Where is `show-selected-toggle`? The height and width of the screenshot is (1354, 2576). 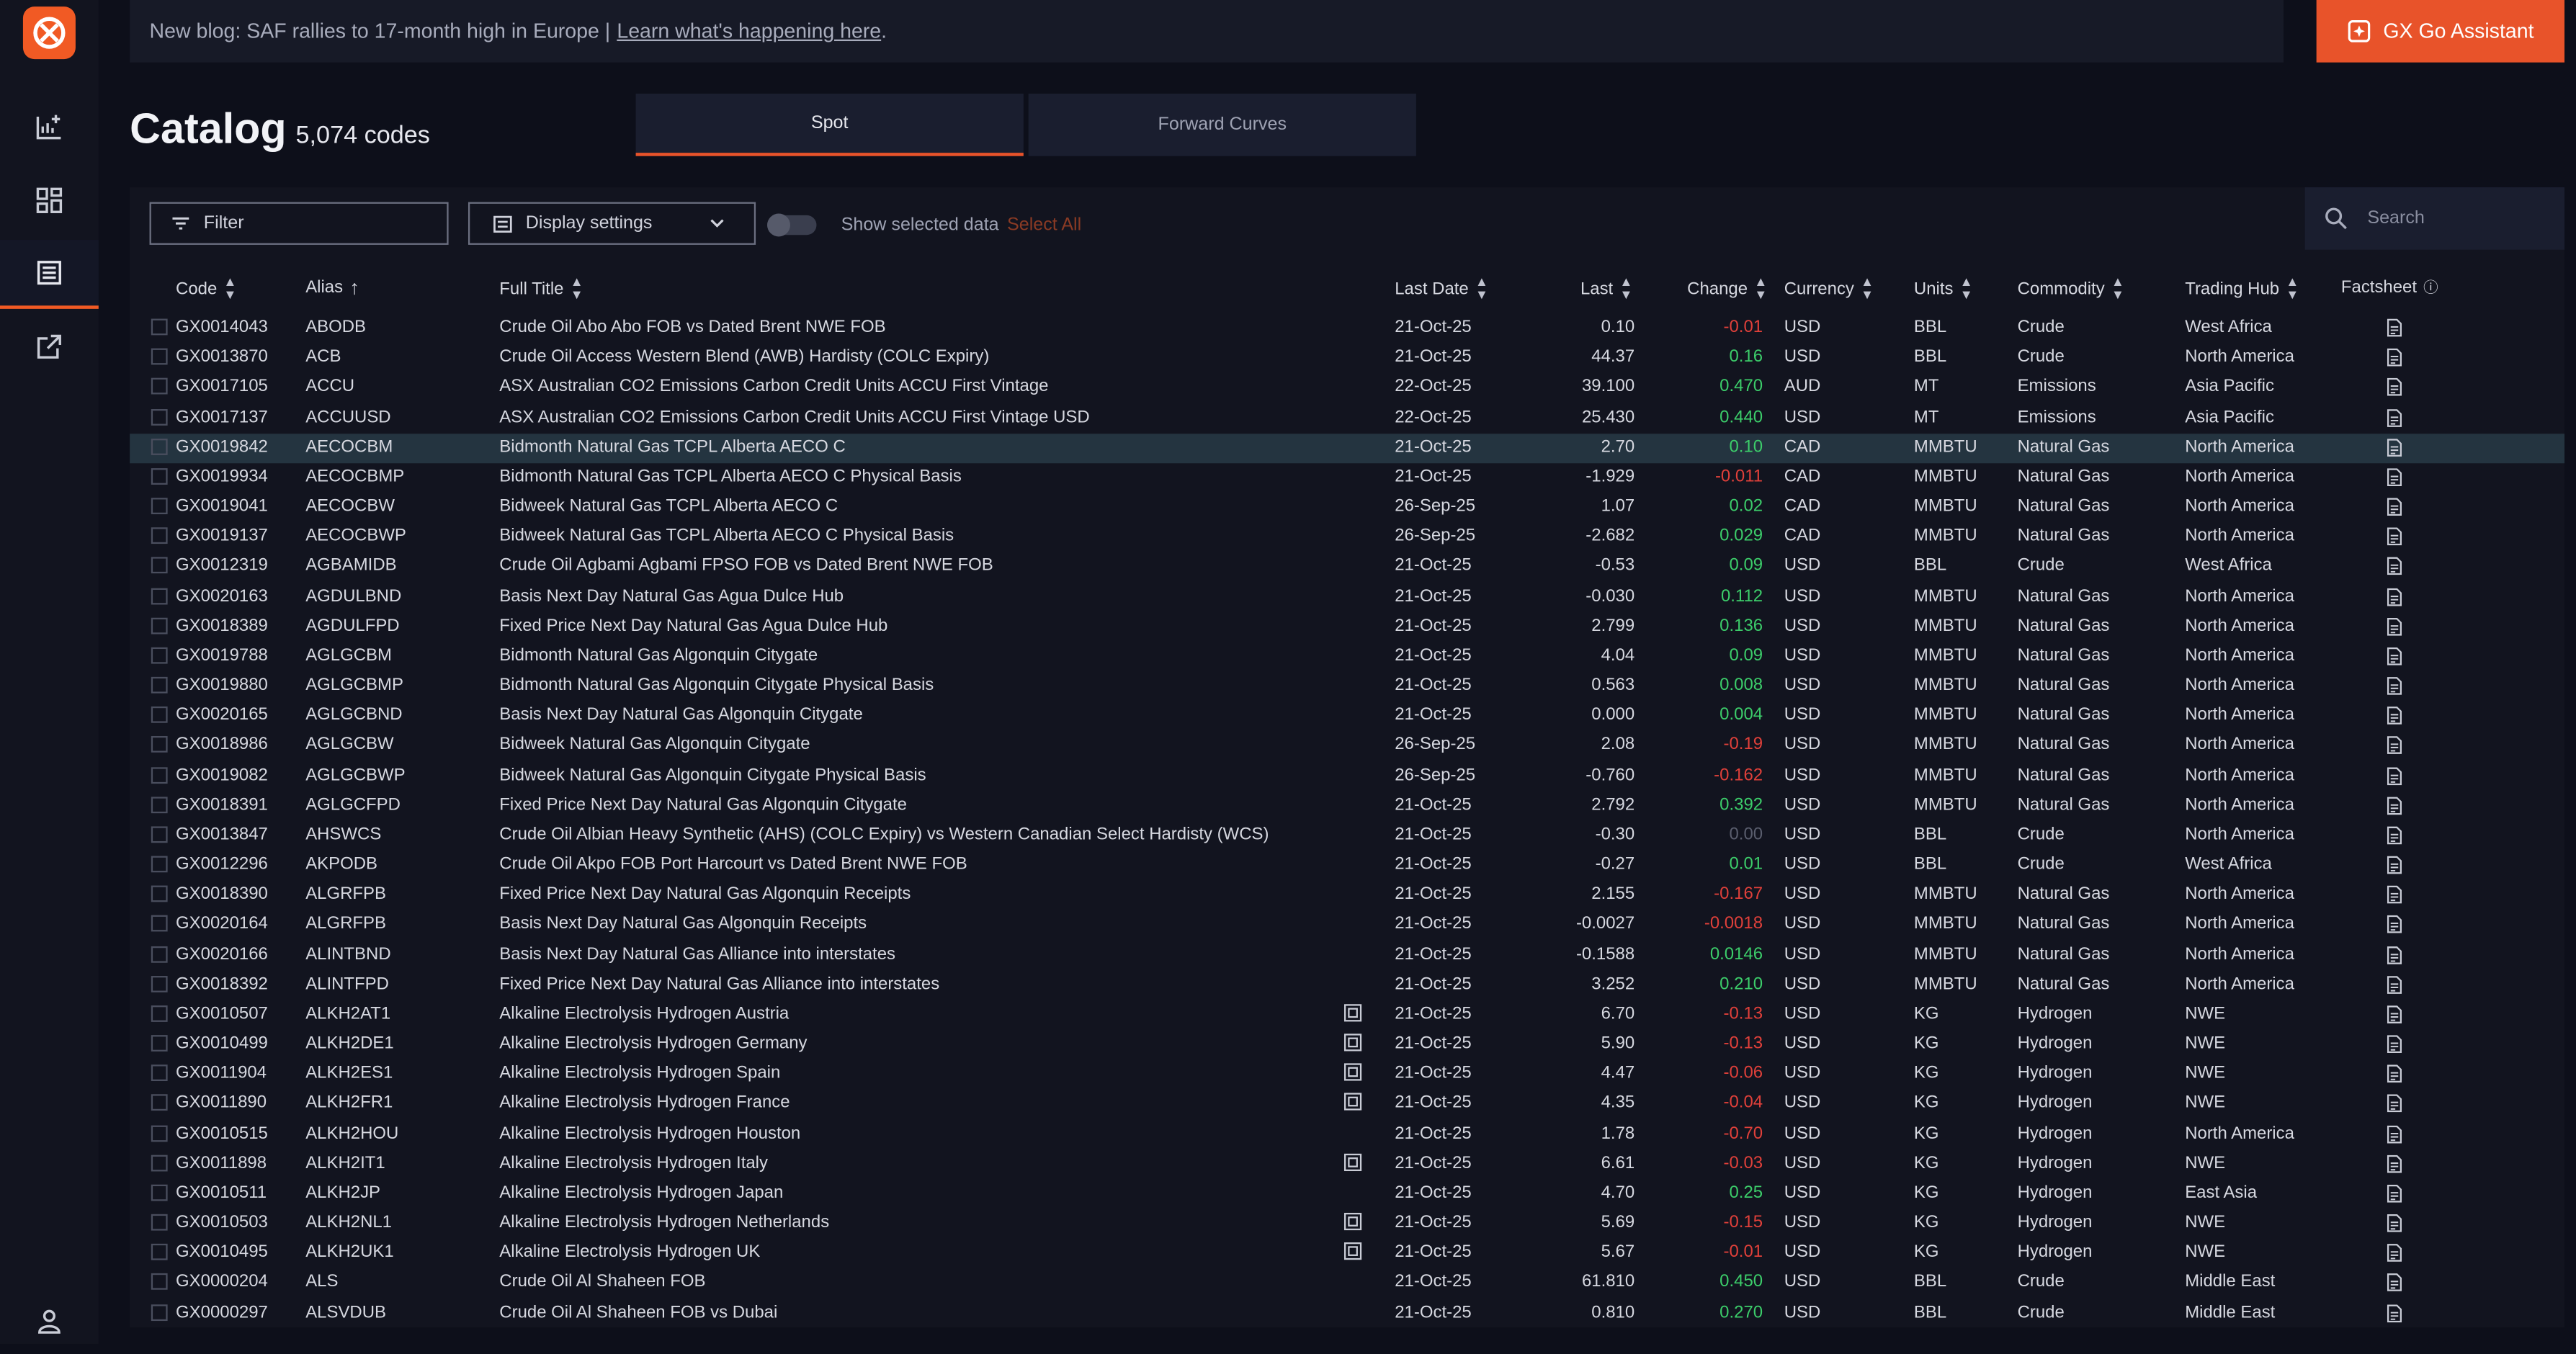
show-selected-toggle is located at coordinates (792, 225).